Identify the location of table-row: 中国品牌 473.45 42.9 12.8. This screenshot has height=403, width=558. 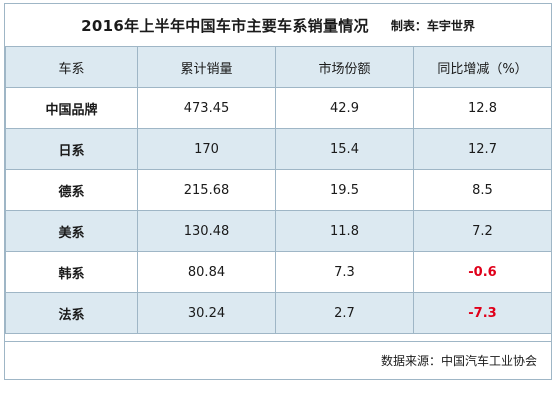
(278, 108).